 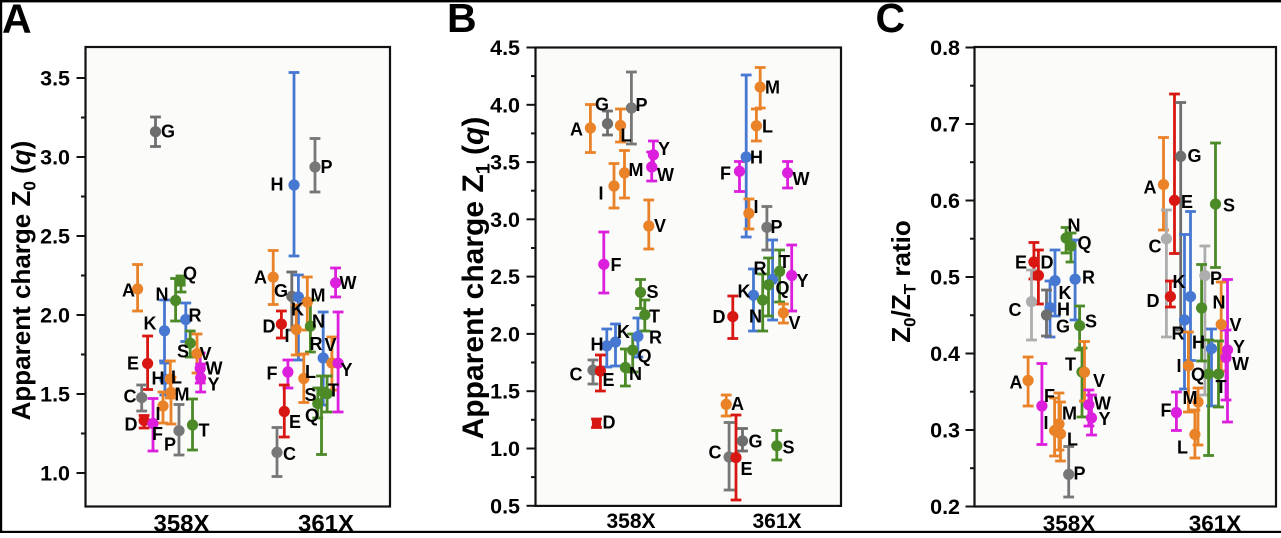 I want to click on svg-text: 0.2, so click(x=945, y=507).